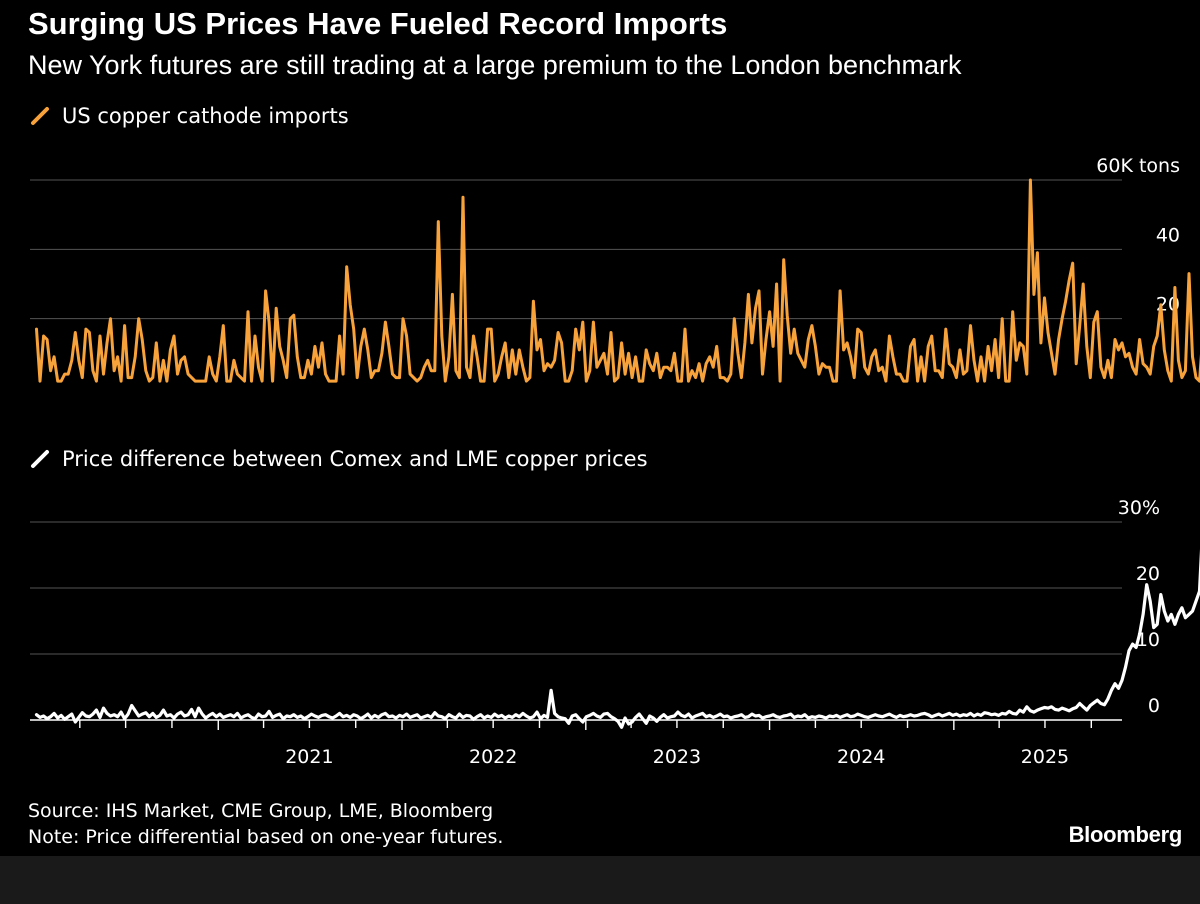 The width and height of the screenshot is (1200, 904). What do you see at coordinates (1138, 166) in the screenshot?
I see `ytick-label-imports-2: 60K tons` at bounding box center [1138, 166].